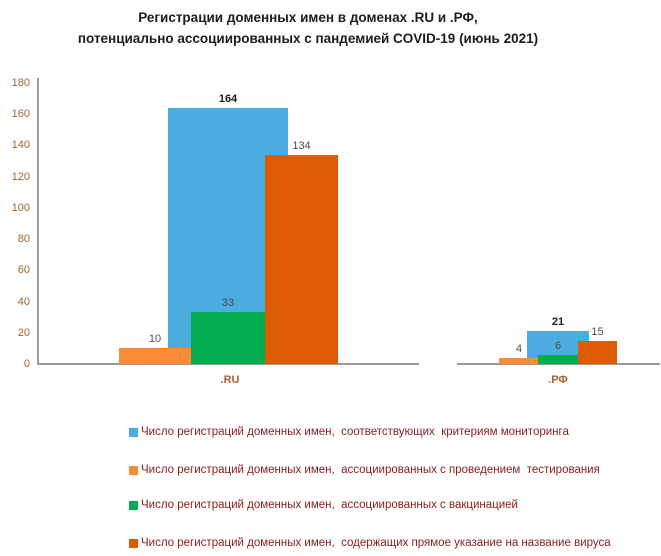  What do you see at coordinates (558, 359) in the screenshot?
I see `bar-рф-vaccination` at bounding box center [558, 359].